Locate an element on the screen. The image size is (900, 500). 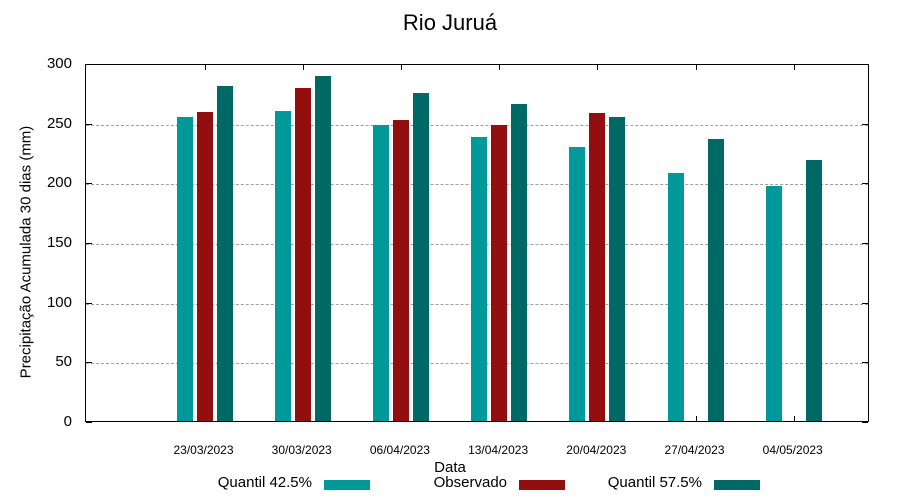
gridline is located at coordinates (477, 125).